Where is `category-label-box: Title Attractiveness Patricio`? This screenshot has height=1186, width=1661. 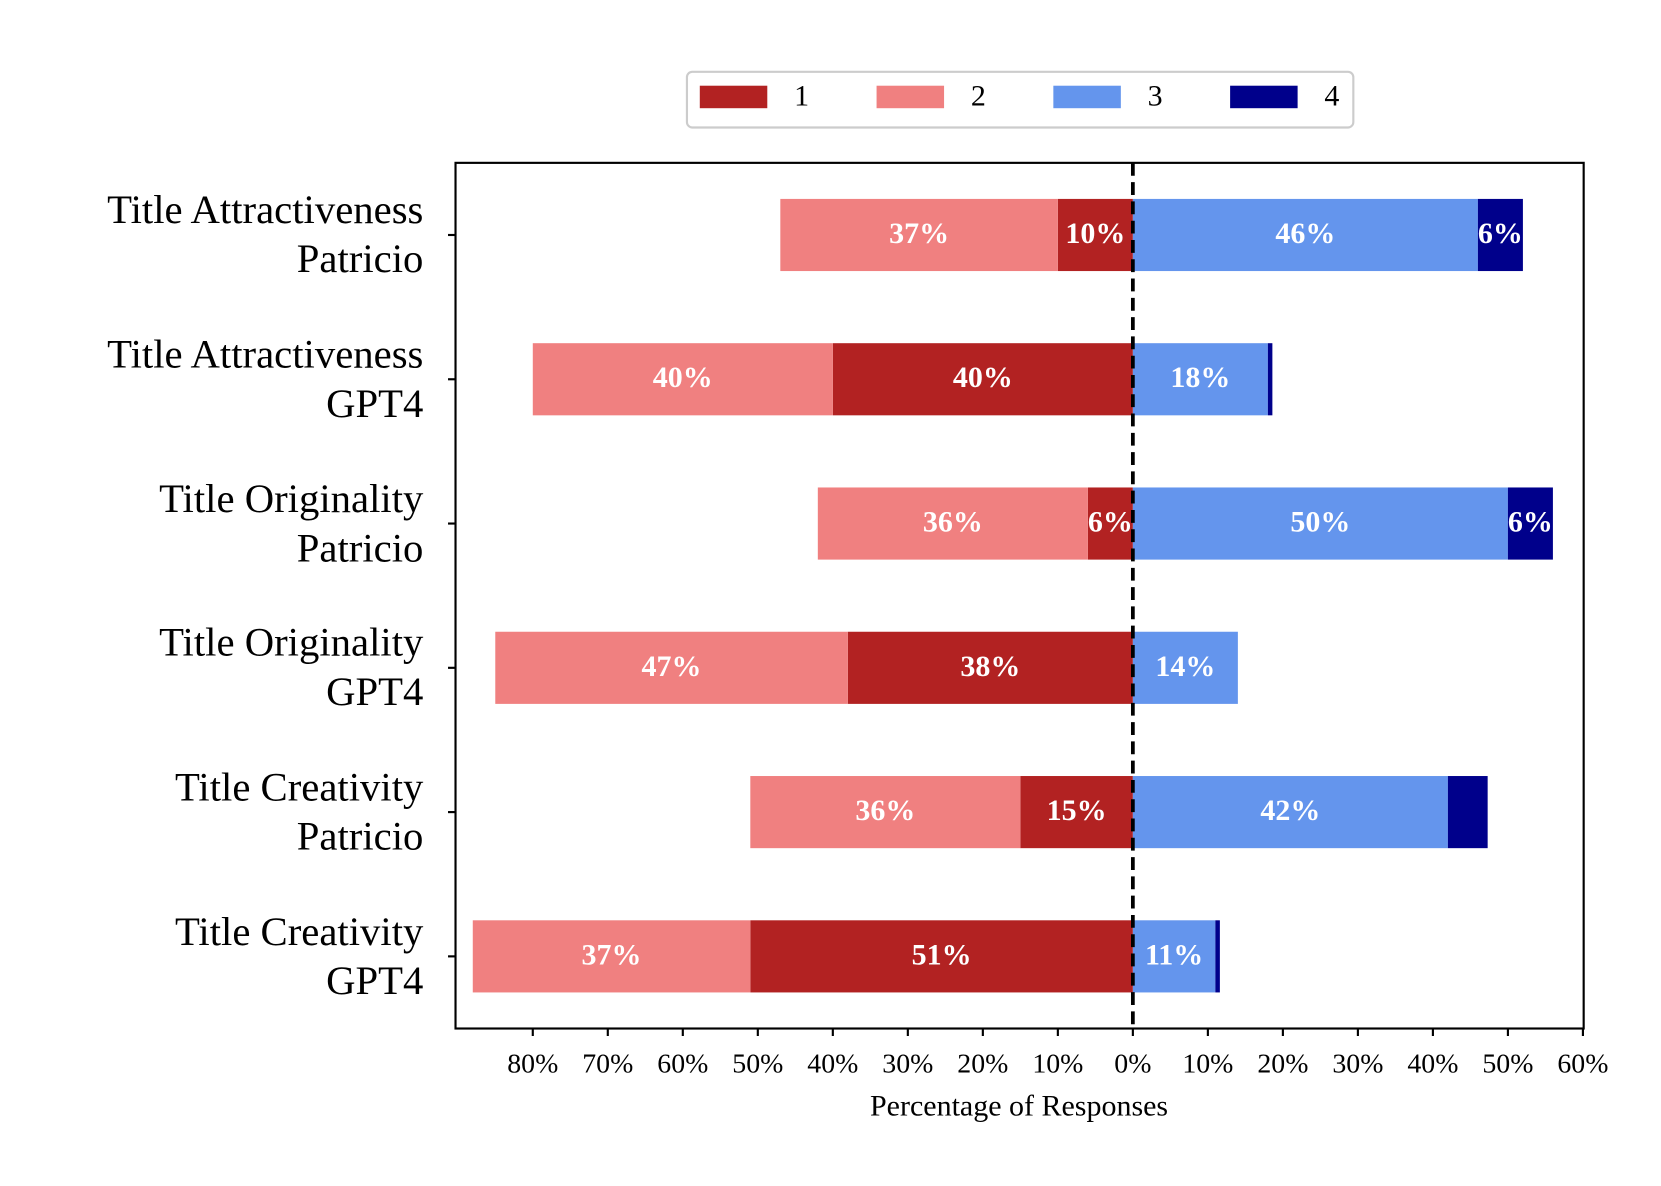
category-label-box: Title Attractiveness Patricio is located at coordinates (265, 235).